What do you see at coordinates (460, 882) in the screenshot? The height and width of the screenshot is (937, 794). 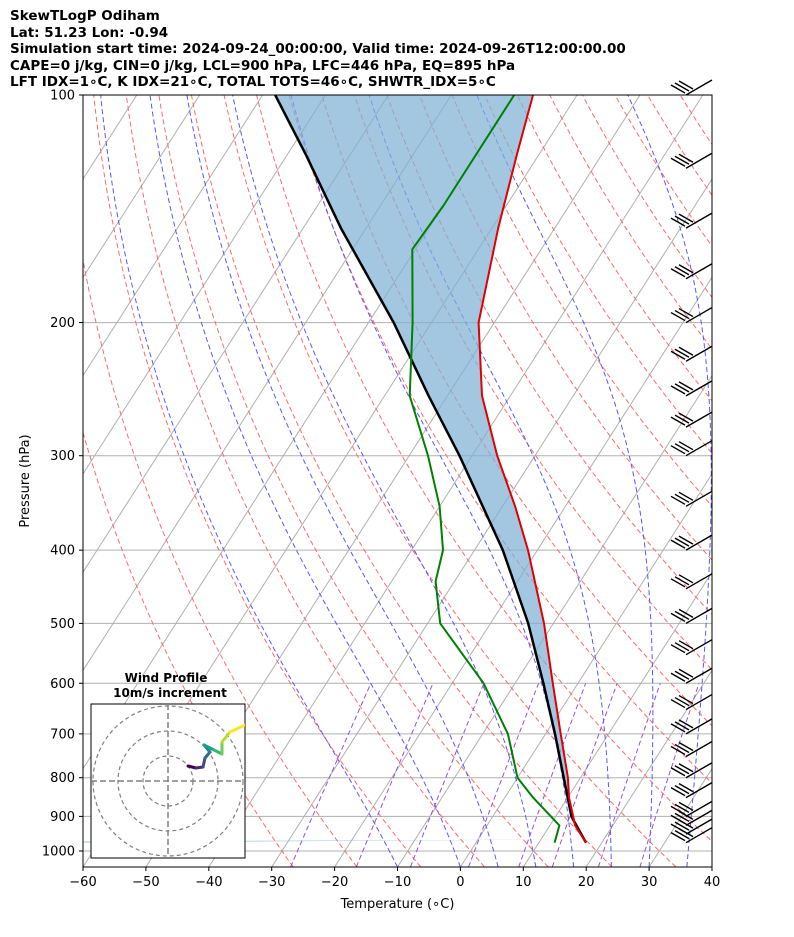 I see `x-tick-label: 0` at bounding box center [460, 882].